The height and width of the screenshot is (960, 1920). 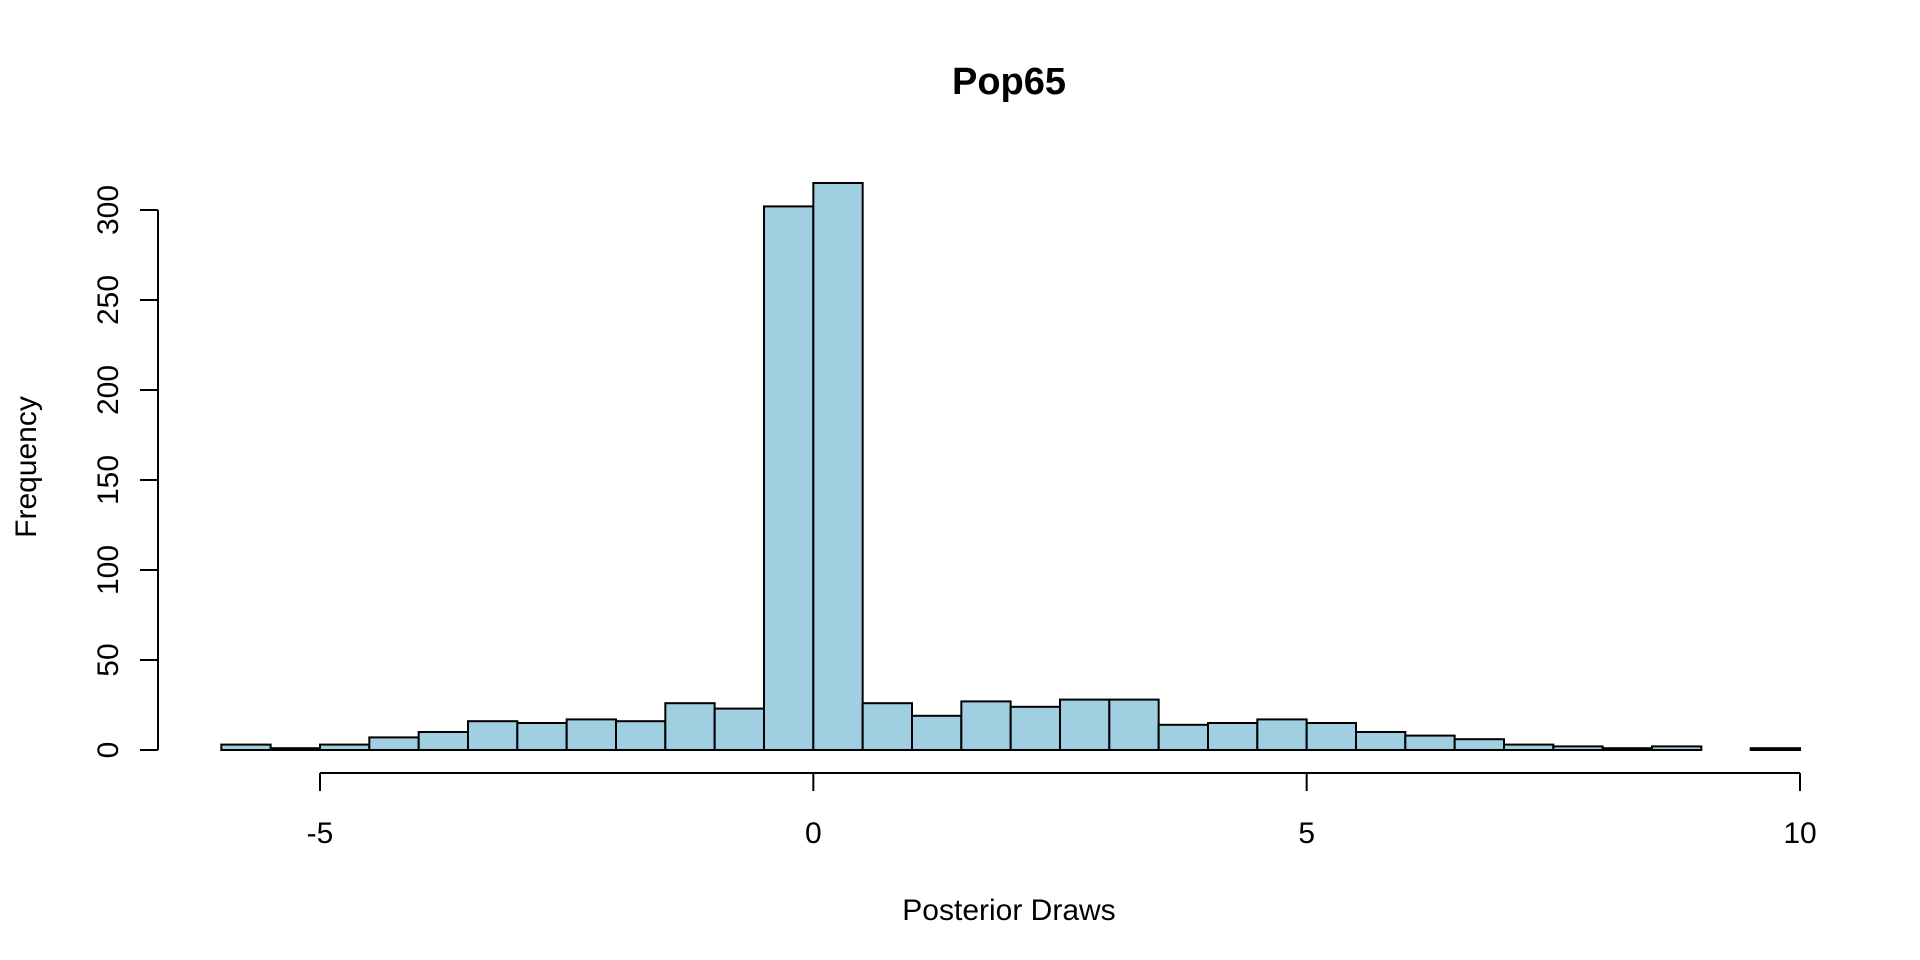 What do you see at coordinates (26, 467) in the screenshot?
I see `y-axis-label: Frequency` at bounding box center [26, 467].